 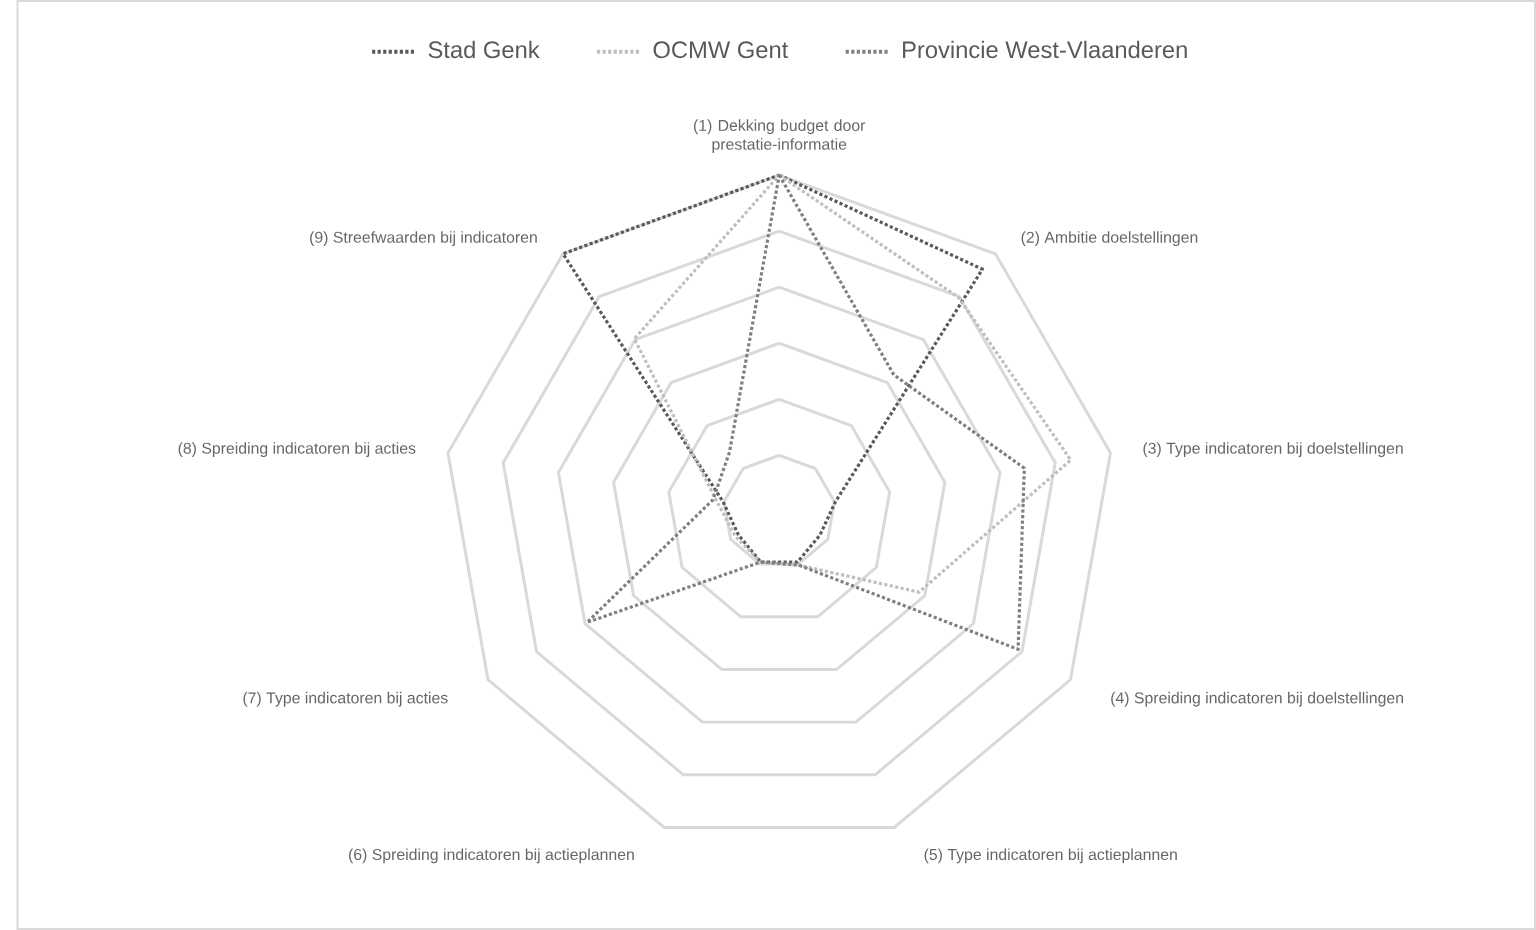 I want to click on spoke-label: (9) Streefwaarden bij indicatoren, so click(x=423, y=239).